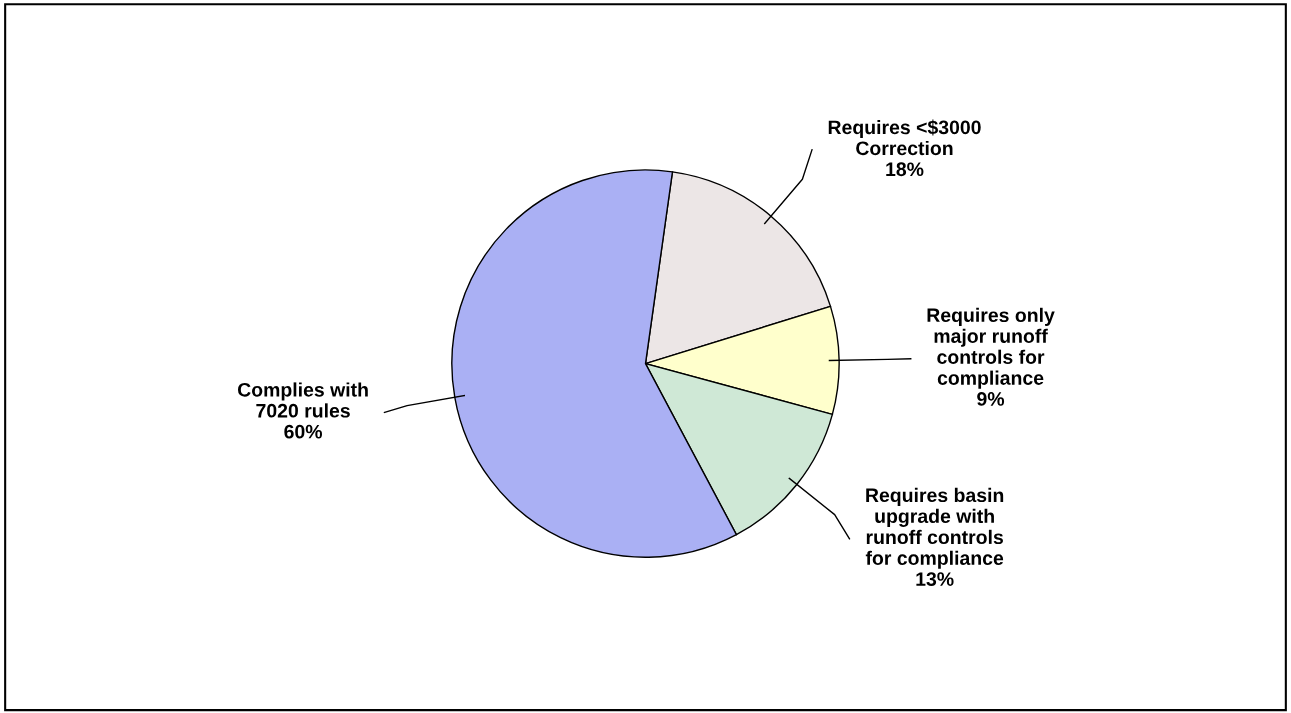 Image resolution: width=1291 pixels, height=713 pixels. What do you see at coordinates (904, 137) in the screenshot?
I see `slice-label: Requires <$3000 Correction` at bounding box center [904, 137].